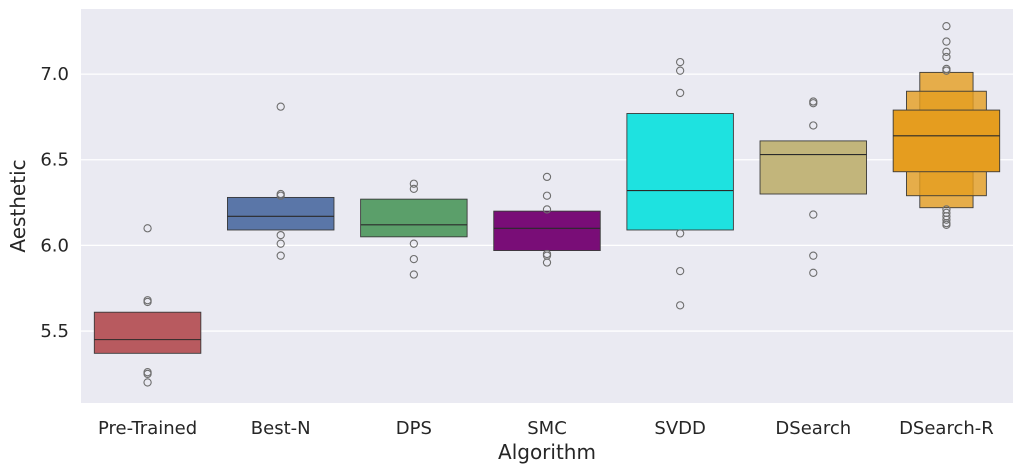 This screenshot has height=473, width=1023. I want to click on x-tick-label: Pre-Trained, so click(147, 428).